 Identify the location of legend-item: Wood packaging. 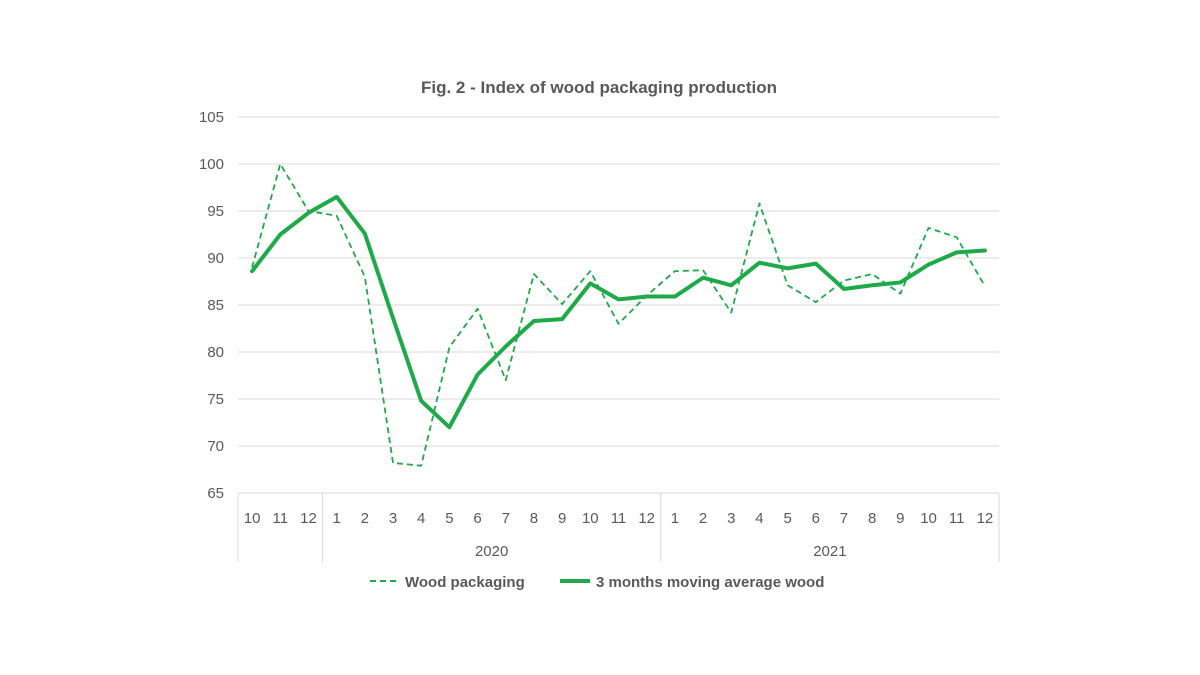
(447, 582).